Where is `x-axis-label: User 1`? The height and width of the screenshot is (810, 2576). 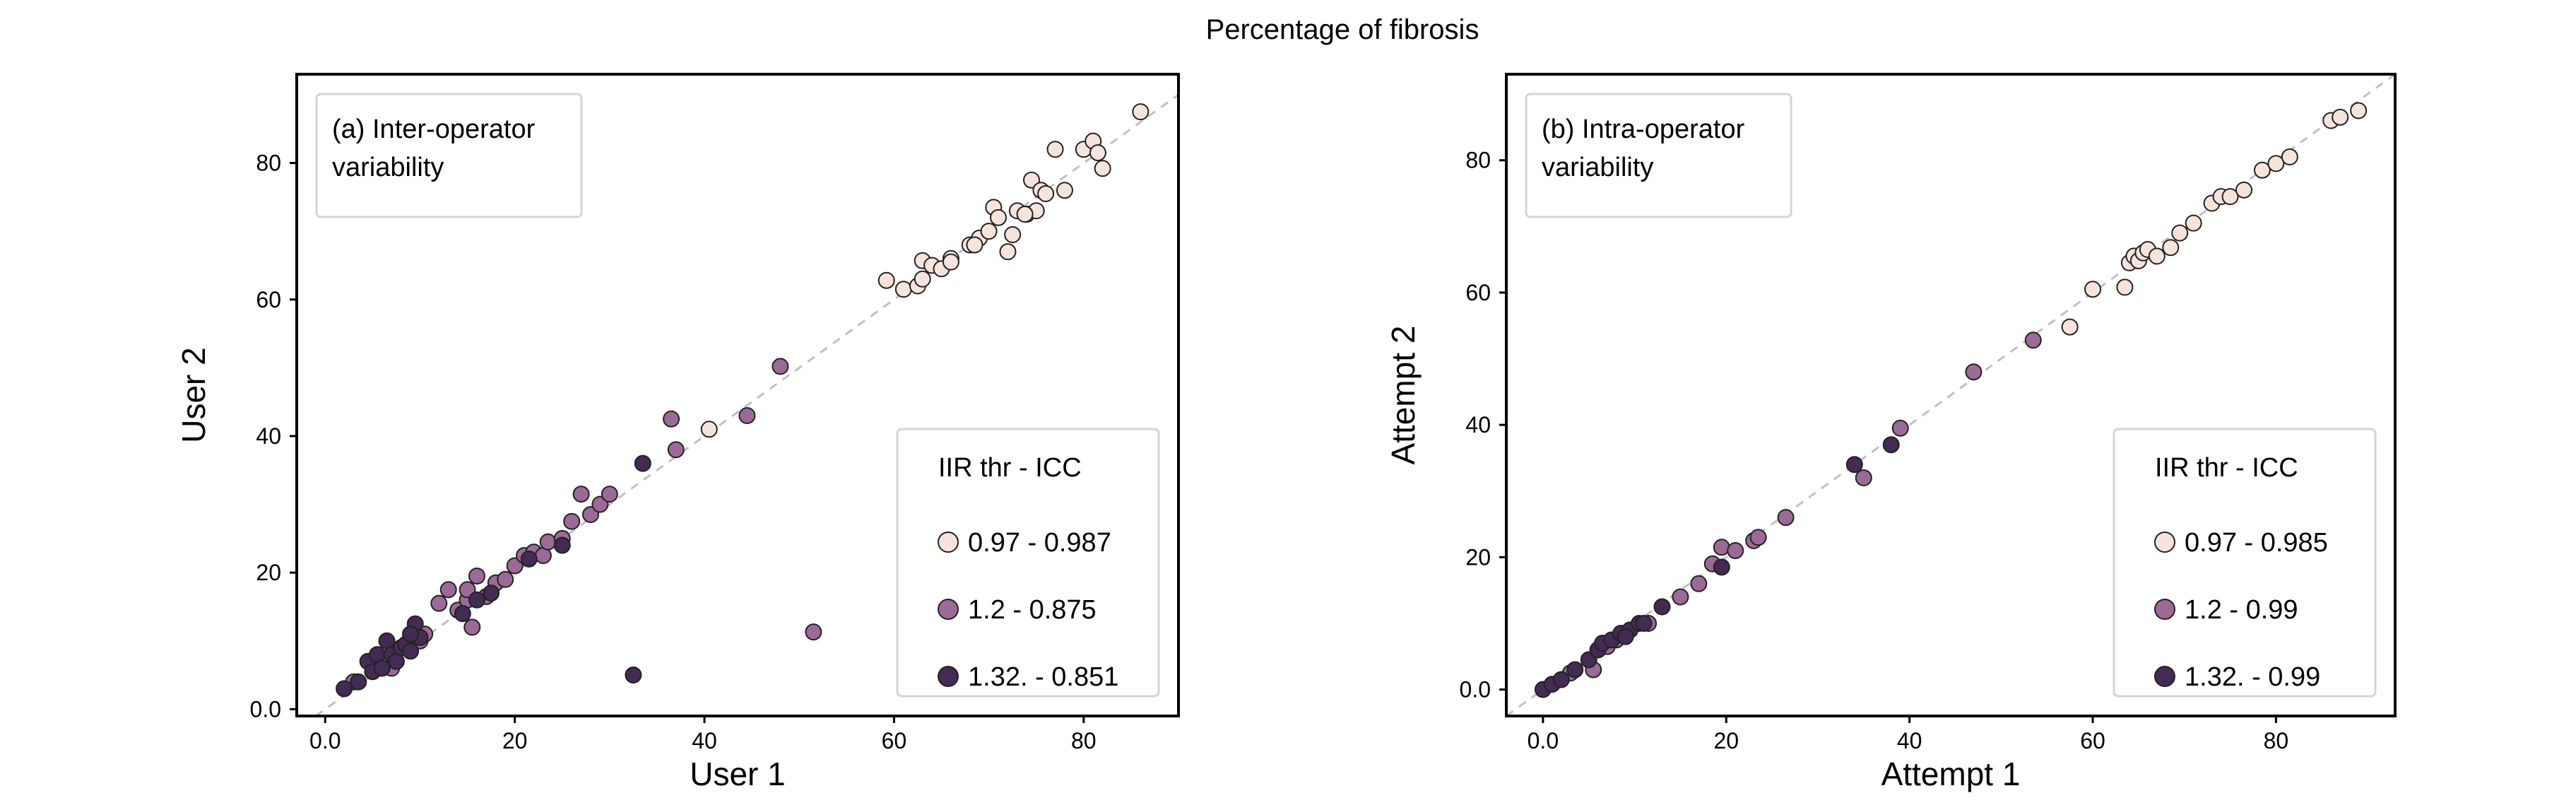 x-axis-label: User 1 is located at coordinates (737, 774).